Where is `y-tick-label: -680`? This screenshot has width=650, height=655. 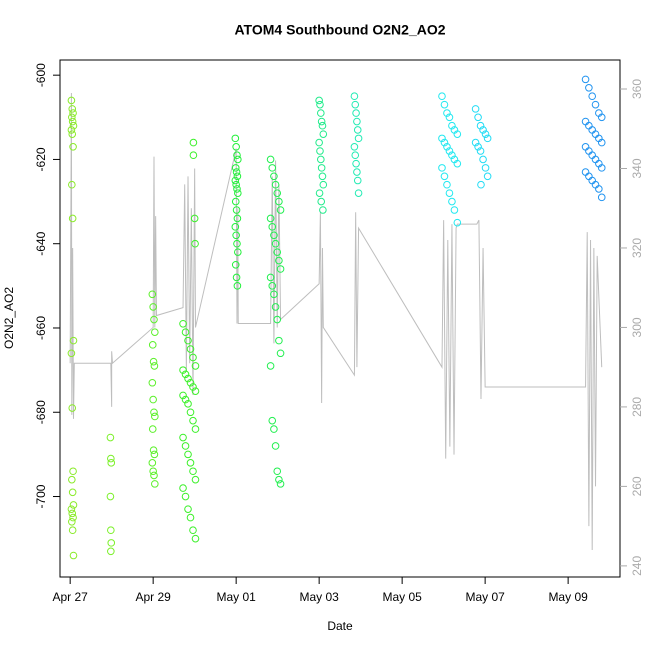
y-tick-label: -680 is located at coordinates (41, 412).